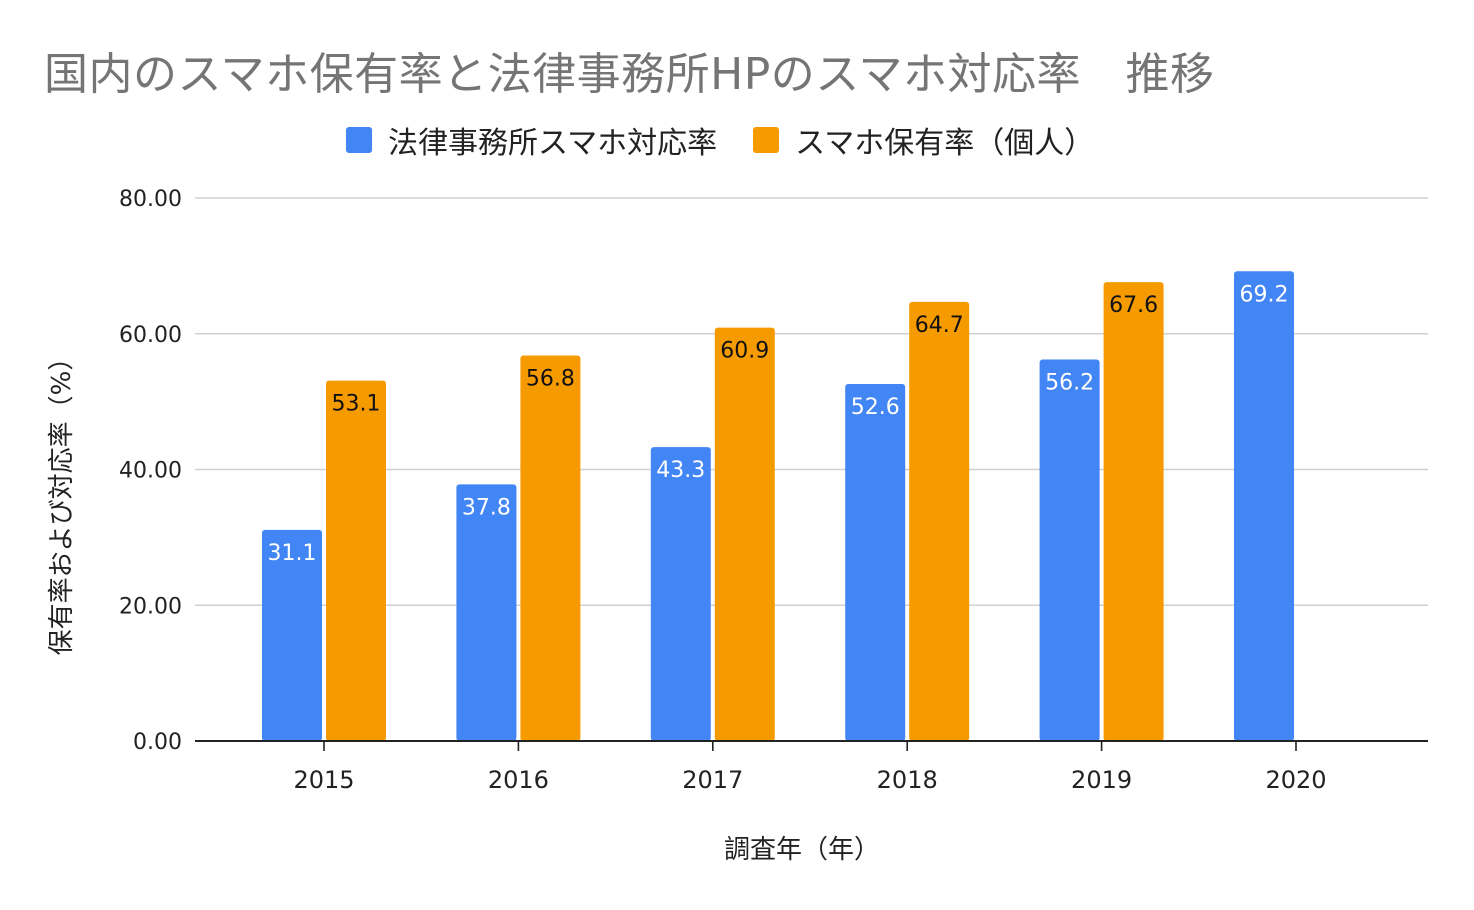 Image resolution: width=1474 pixels, height=910 pixels. I want to click on y-tick-labels: 0.00 20.00 40.00 60.00 80.00, so click(150, 471).